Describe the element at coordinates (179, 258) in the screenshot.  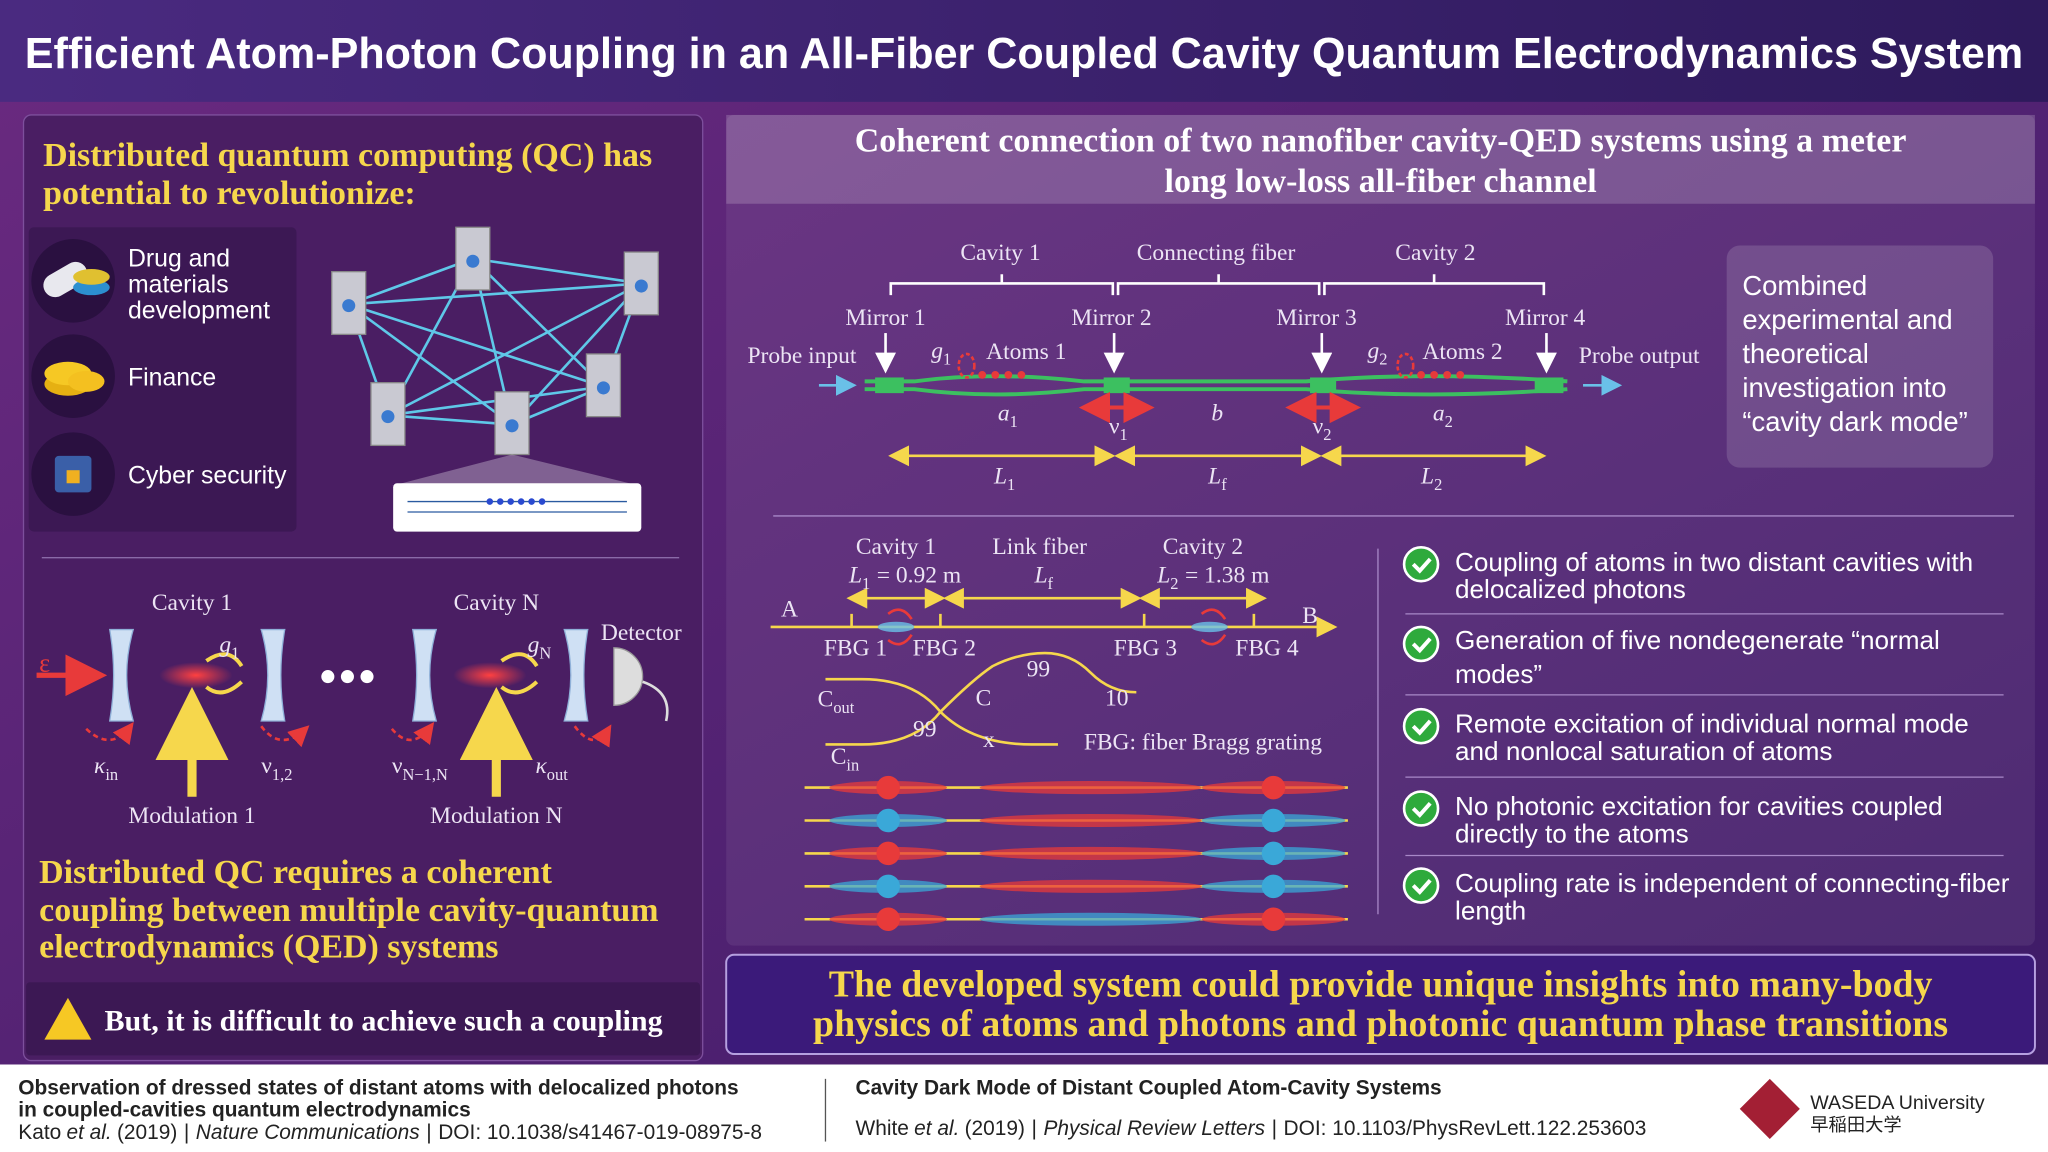
I see `application: Drug and` at that location.